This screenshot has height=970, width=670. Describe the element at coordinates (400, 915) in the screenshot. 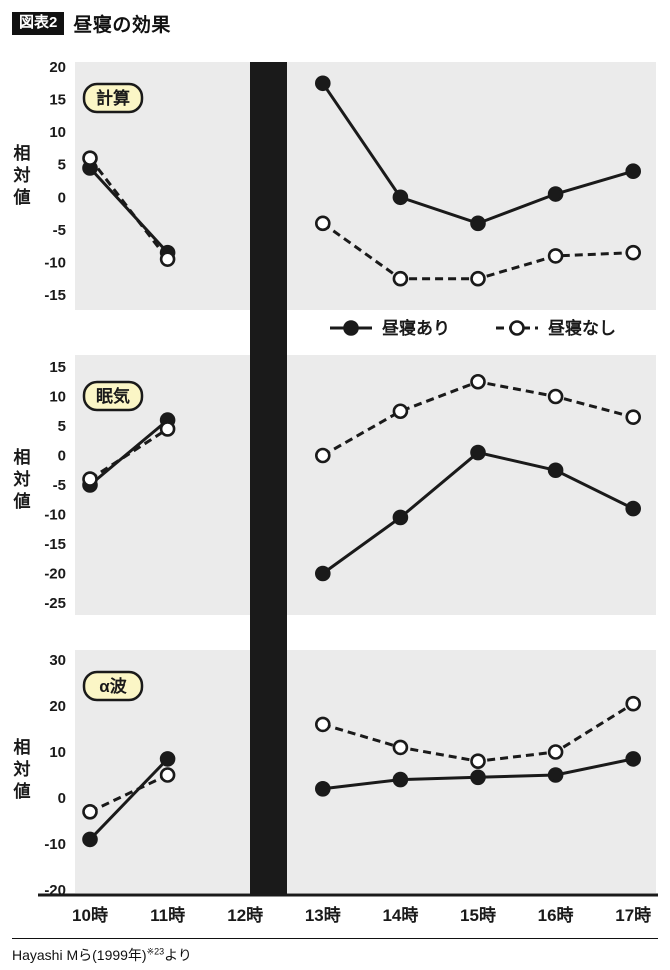

I see `x-tick-label: 14時` at that location.